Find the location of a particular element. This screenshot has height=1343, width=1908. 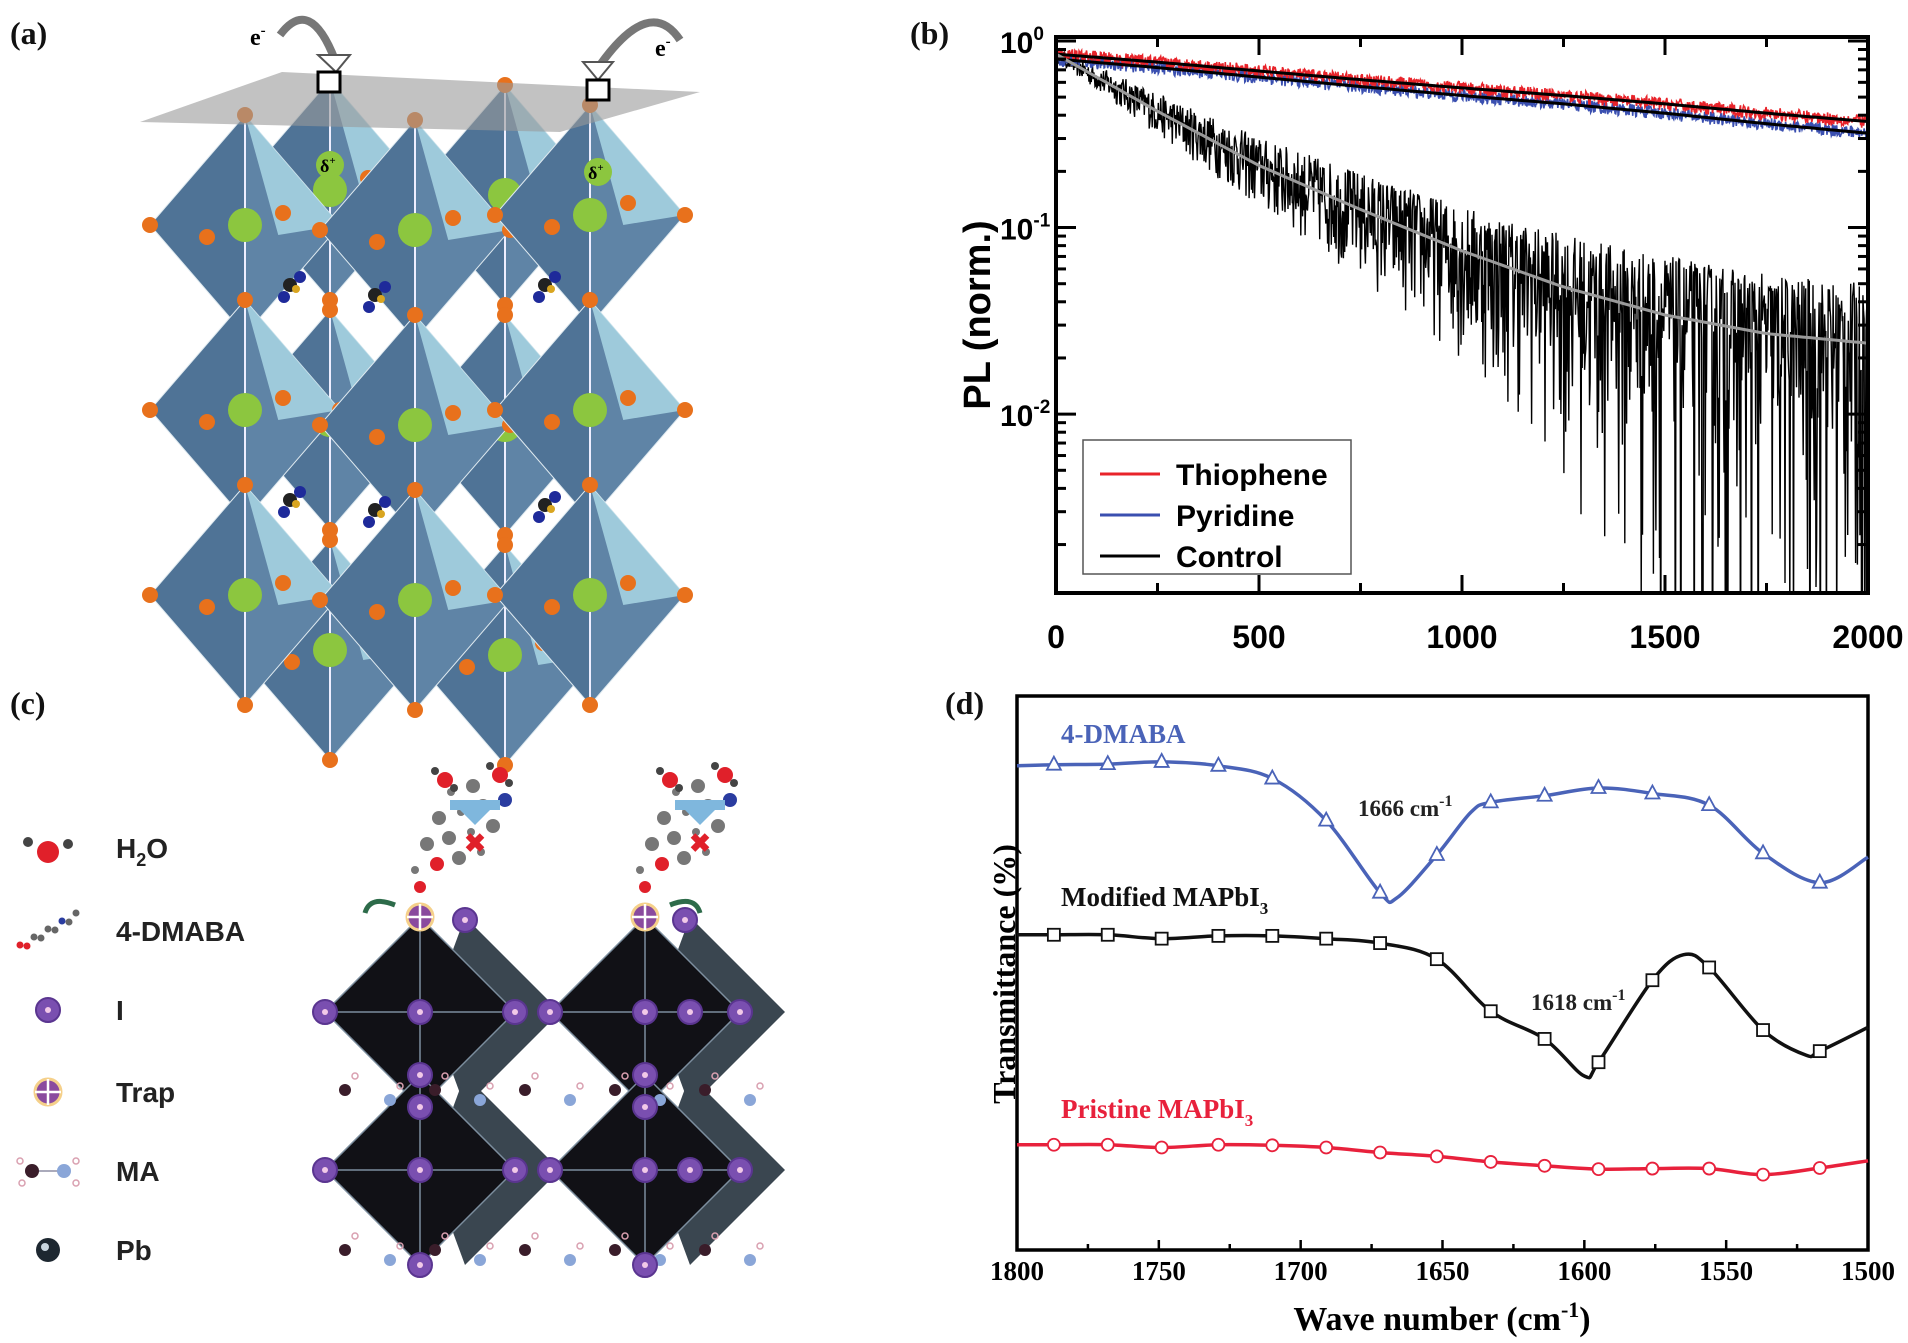

square-marker is located at coordinates (1598, 1062).